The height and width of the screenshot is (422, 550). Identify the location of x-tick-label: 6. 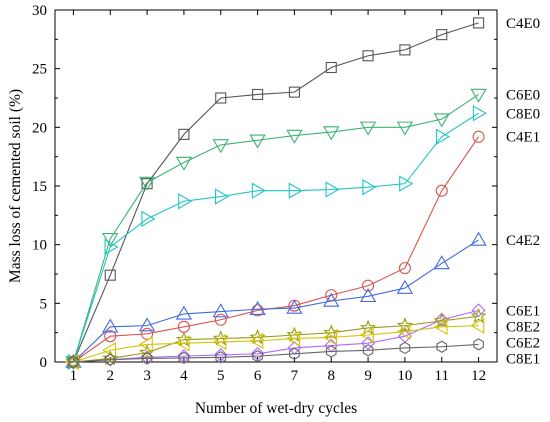
(258, 376).